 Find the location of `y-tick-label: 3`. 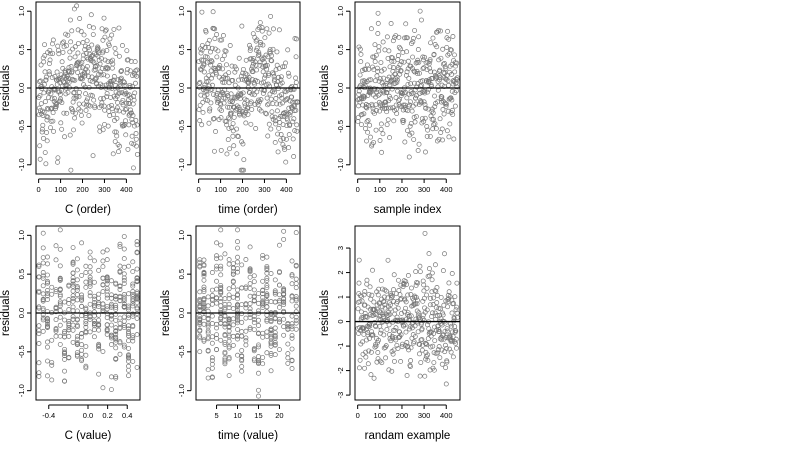

y-tick-label: 3 is located at coordinates (340, 248).